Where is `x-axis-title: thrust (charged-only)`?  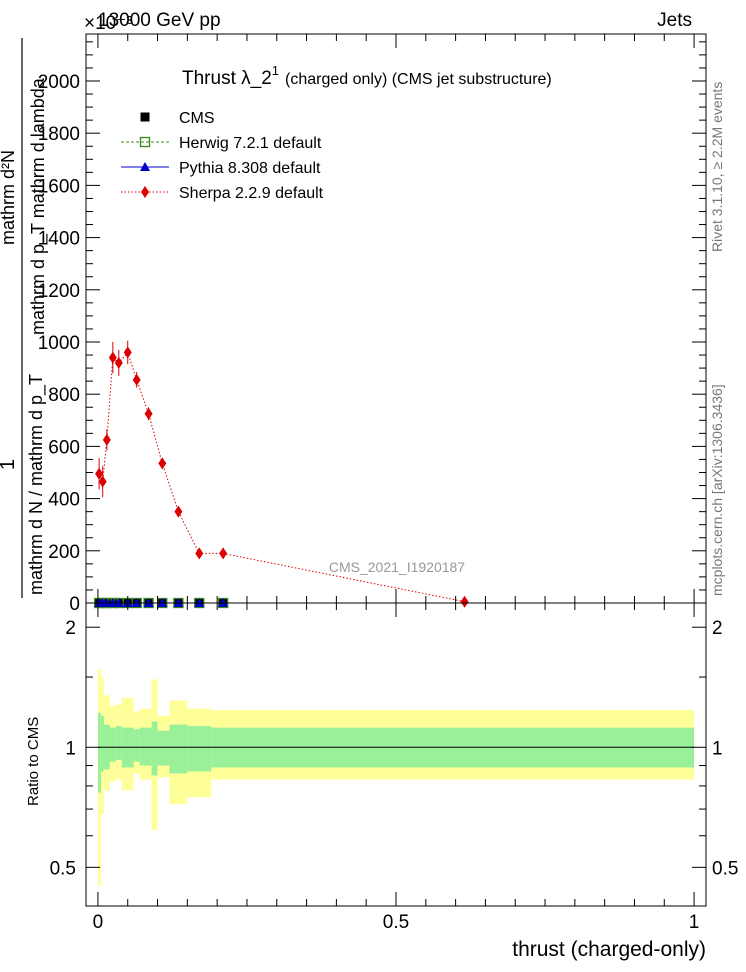
x-axis-title: thrust (charged-only) is located at coordinates (609, 949).